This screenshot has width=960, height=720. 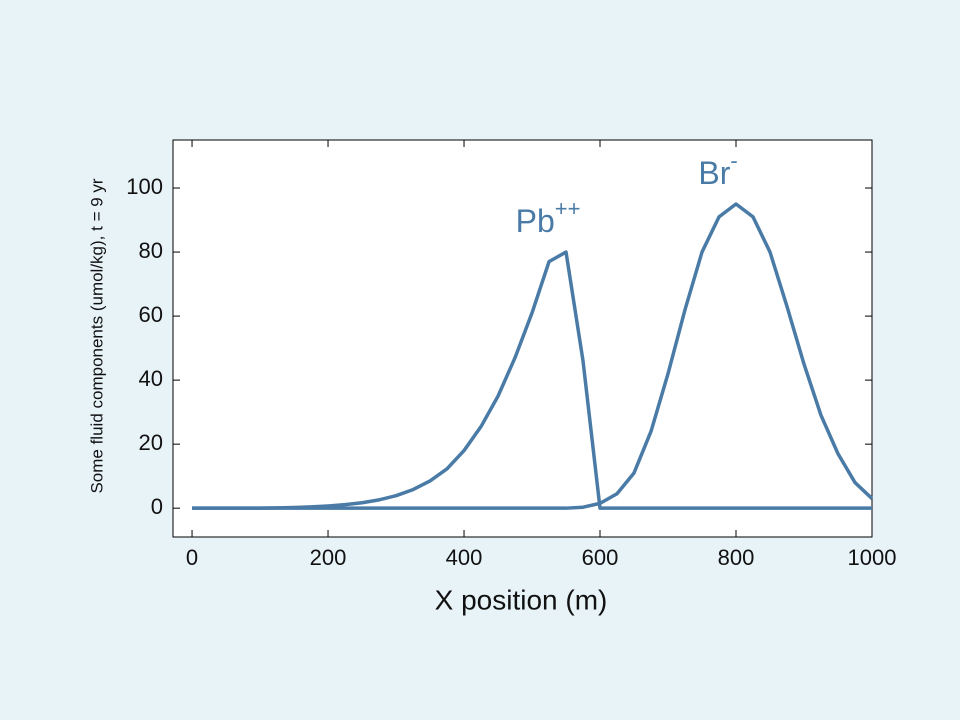 What do you see at coordinates (464, 557) in the screenshot?
I see `x-tick-label: 400` at bounding box center [464, 557].